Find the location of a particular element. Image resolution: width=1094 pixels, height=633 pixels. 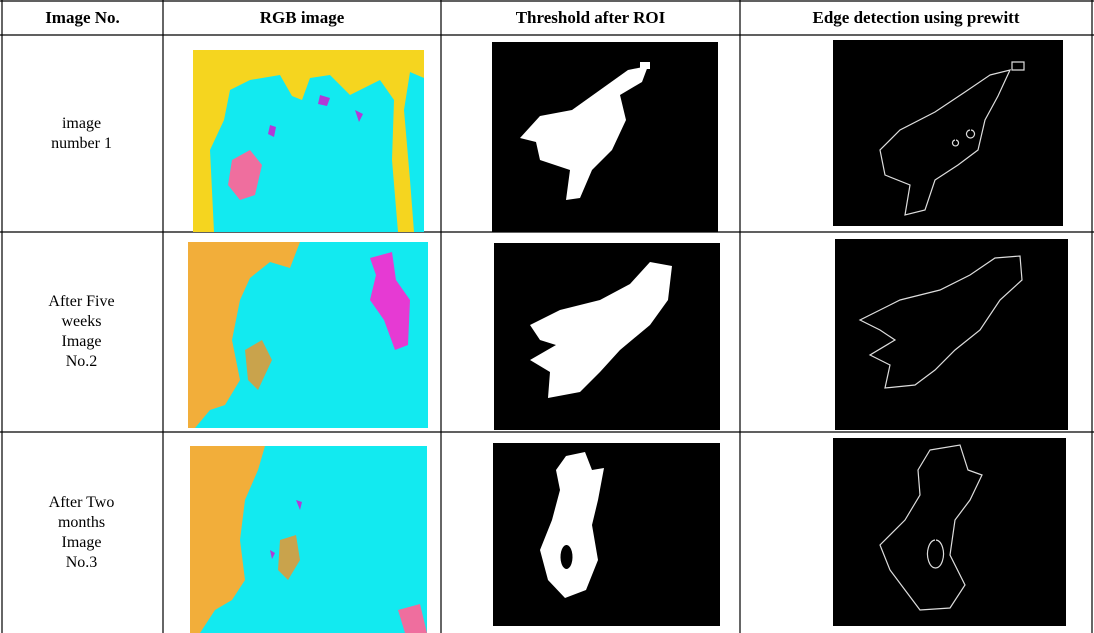

row-label-cell: After Five weeks Image No.2 is located at coordinates (81, 332).